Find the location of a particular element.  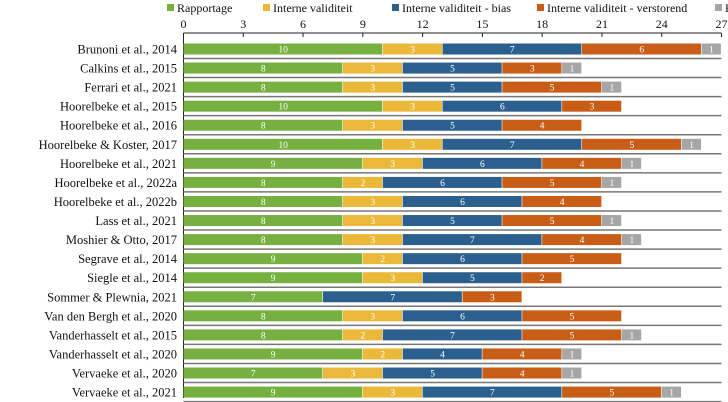

category-label: Hoorelbeke et al., 2022b is located at coordinates (115, 202).